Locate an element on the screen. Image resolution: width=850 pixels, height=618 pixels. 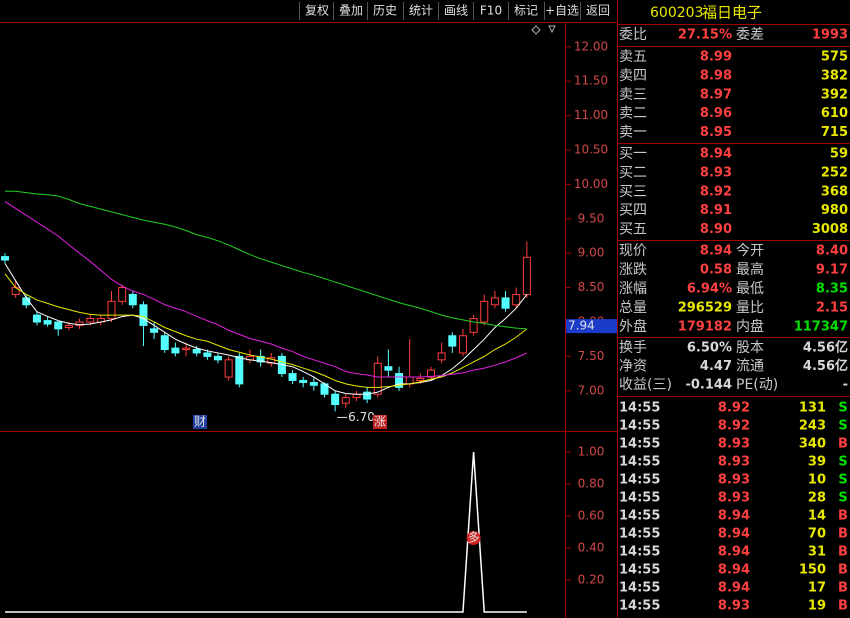
bid-volume: 252 is located at coordinates (834, 172).